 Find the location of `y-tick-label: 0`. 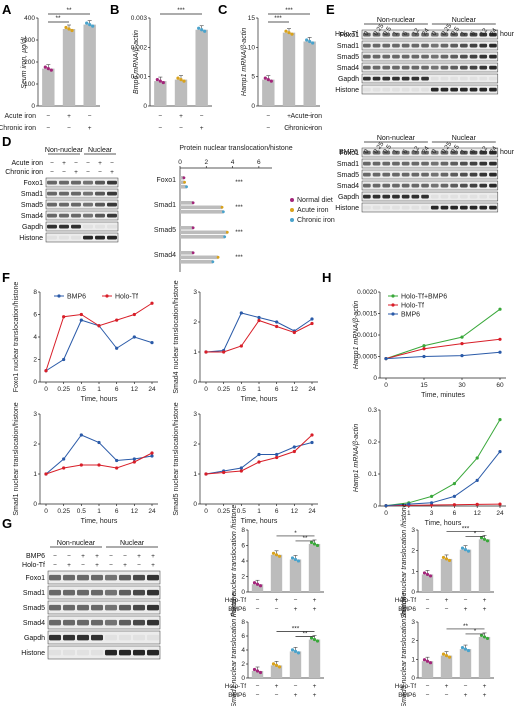

y-tick-label: 0 is located at coordinates (35, 504).